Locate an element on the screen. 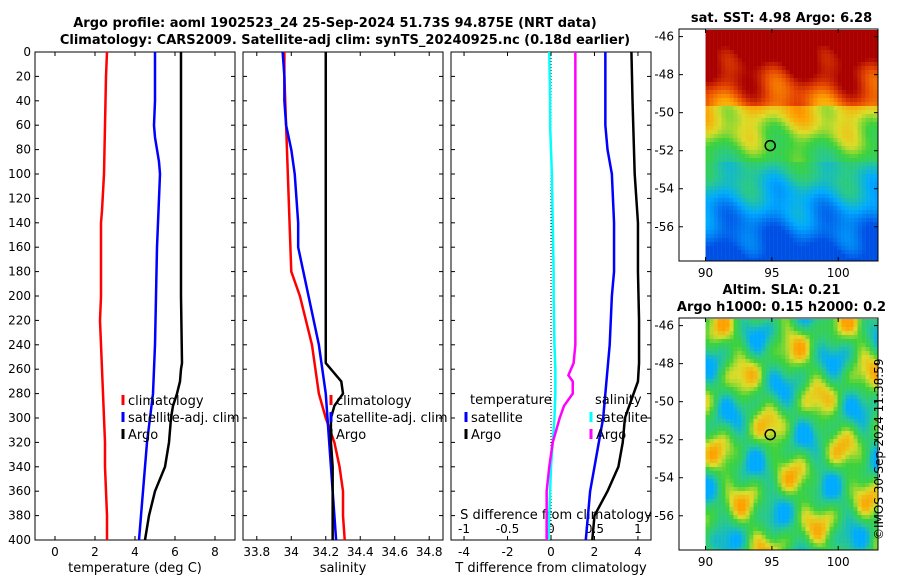 Image resolution: width=900 pixels, height=580 pixels. x-axis-label: T difference from climatology is located at coordinates (550, 568).